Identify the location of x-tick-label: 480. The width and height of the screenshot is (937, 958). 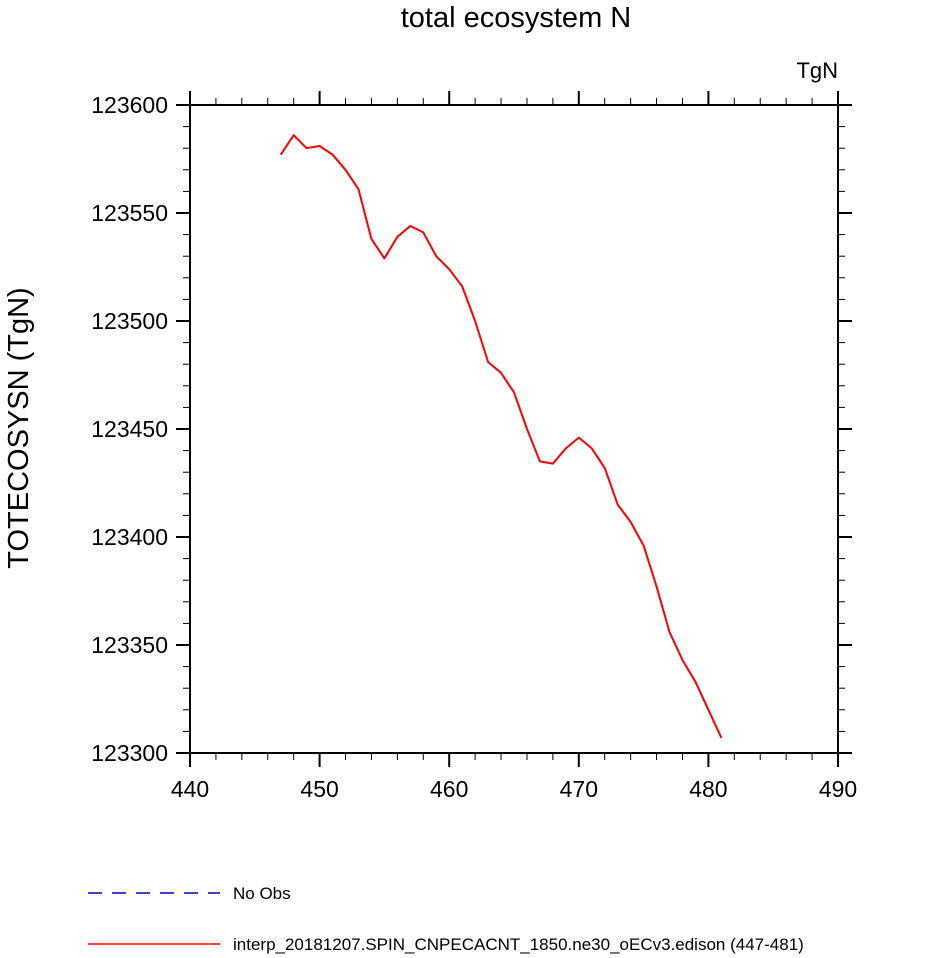
(708, 789).